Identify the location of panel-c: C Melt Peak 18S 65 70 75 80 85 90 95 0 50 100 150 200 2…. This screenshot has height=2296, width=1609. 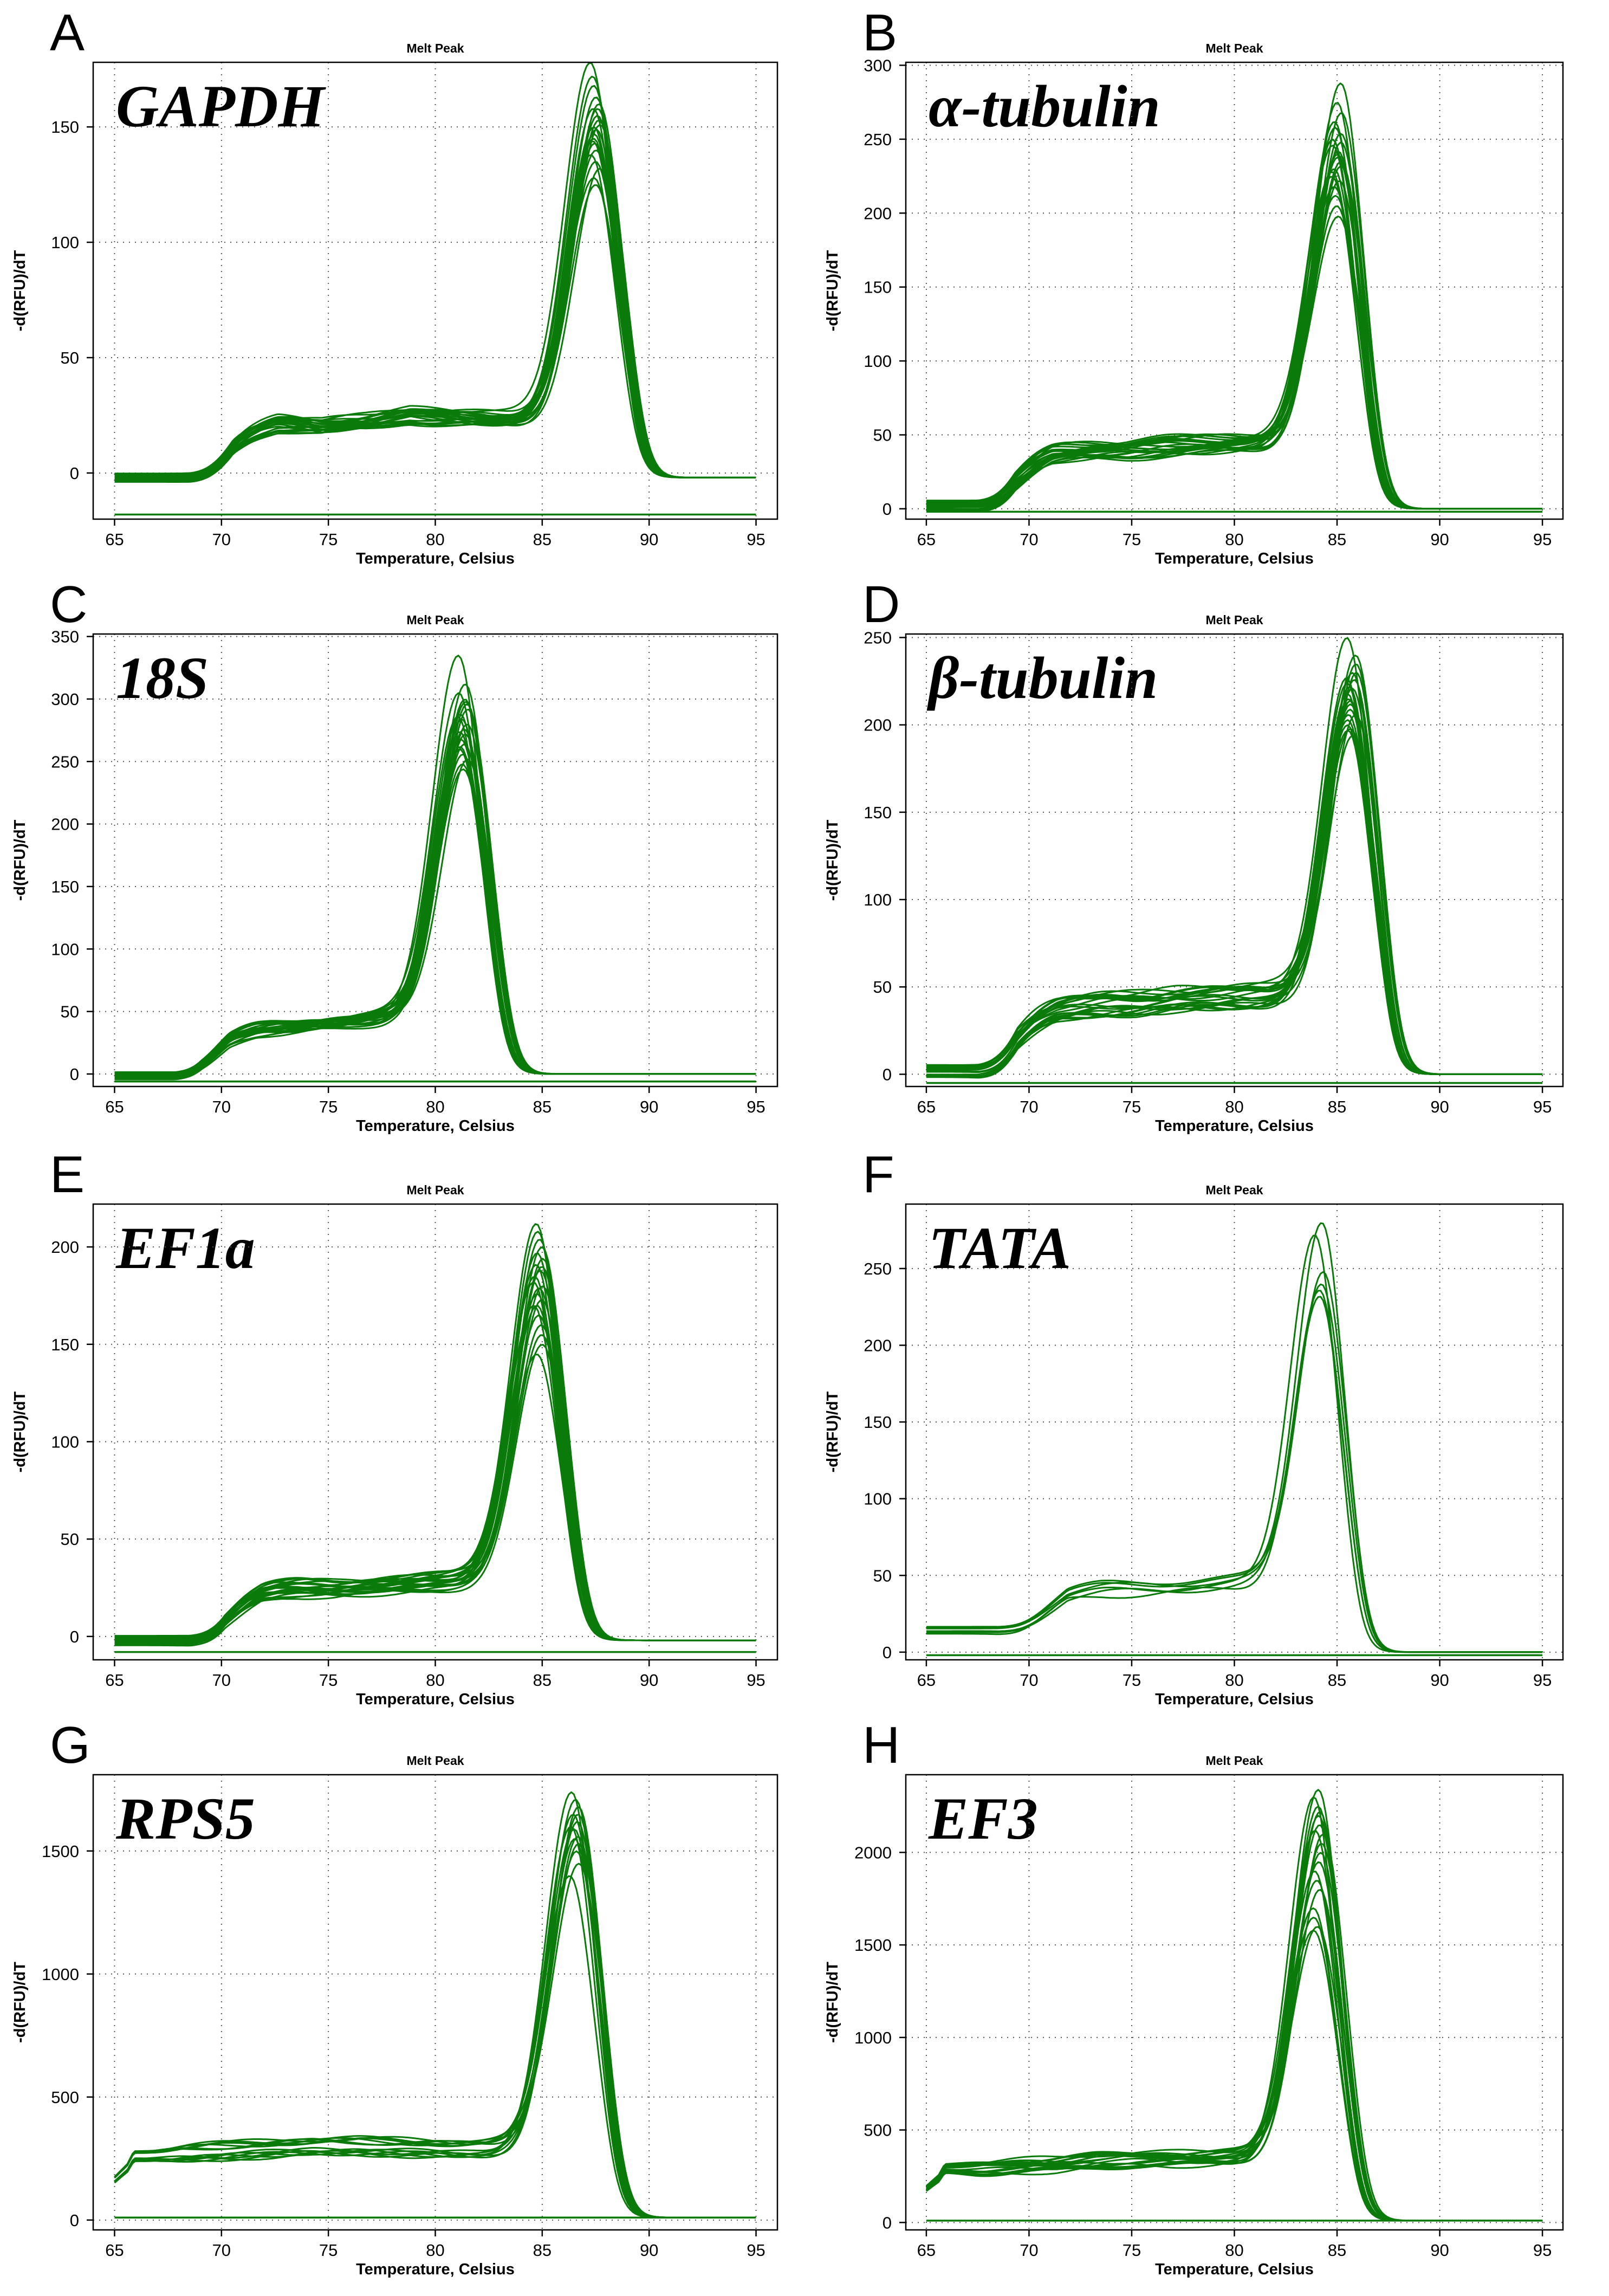
(394, 855).